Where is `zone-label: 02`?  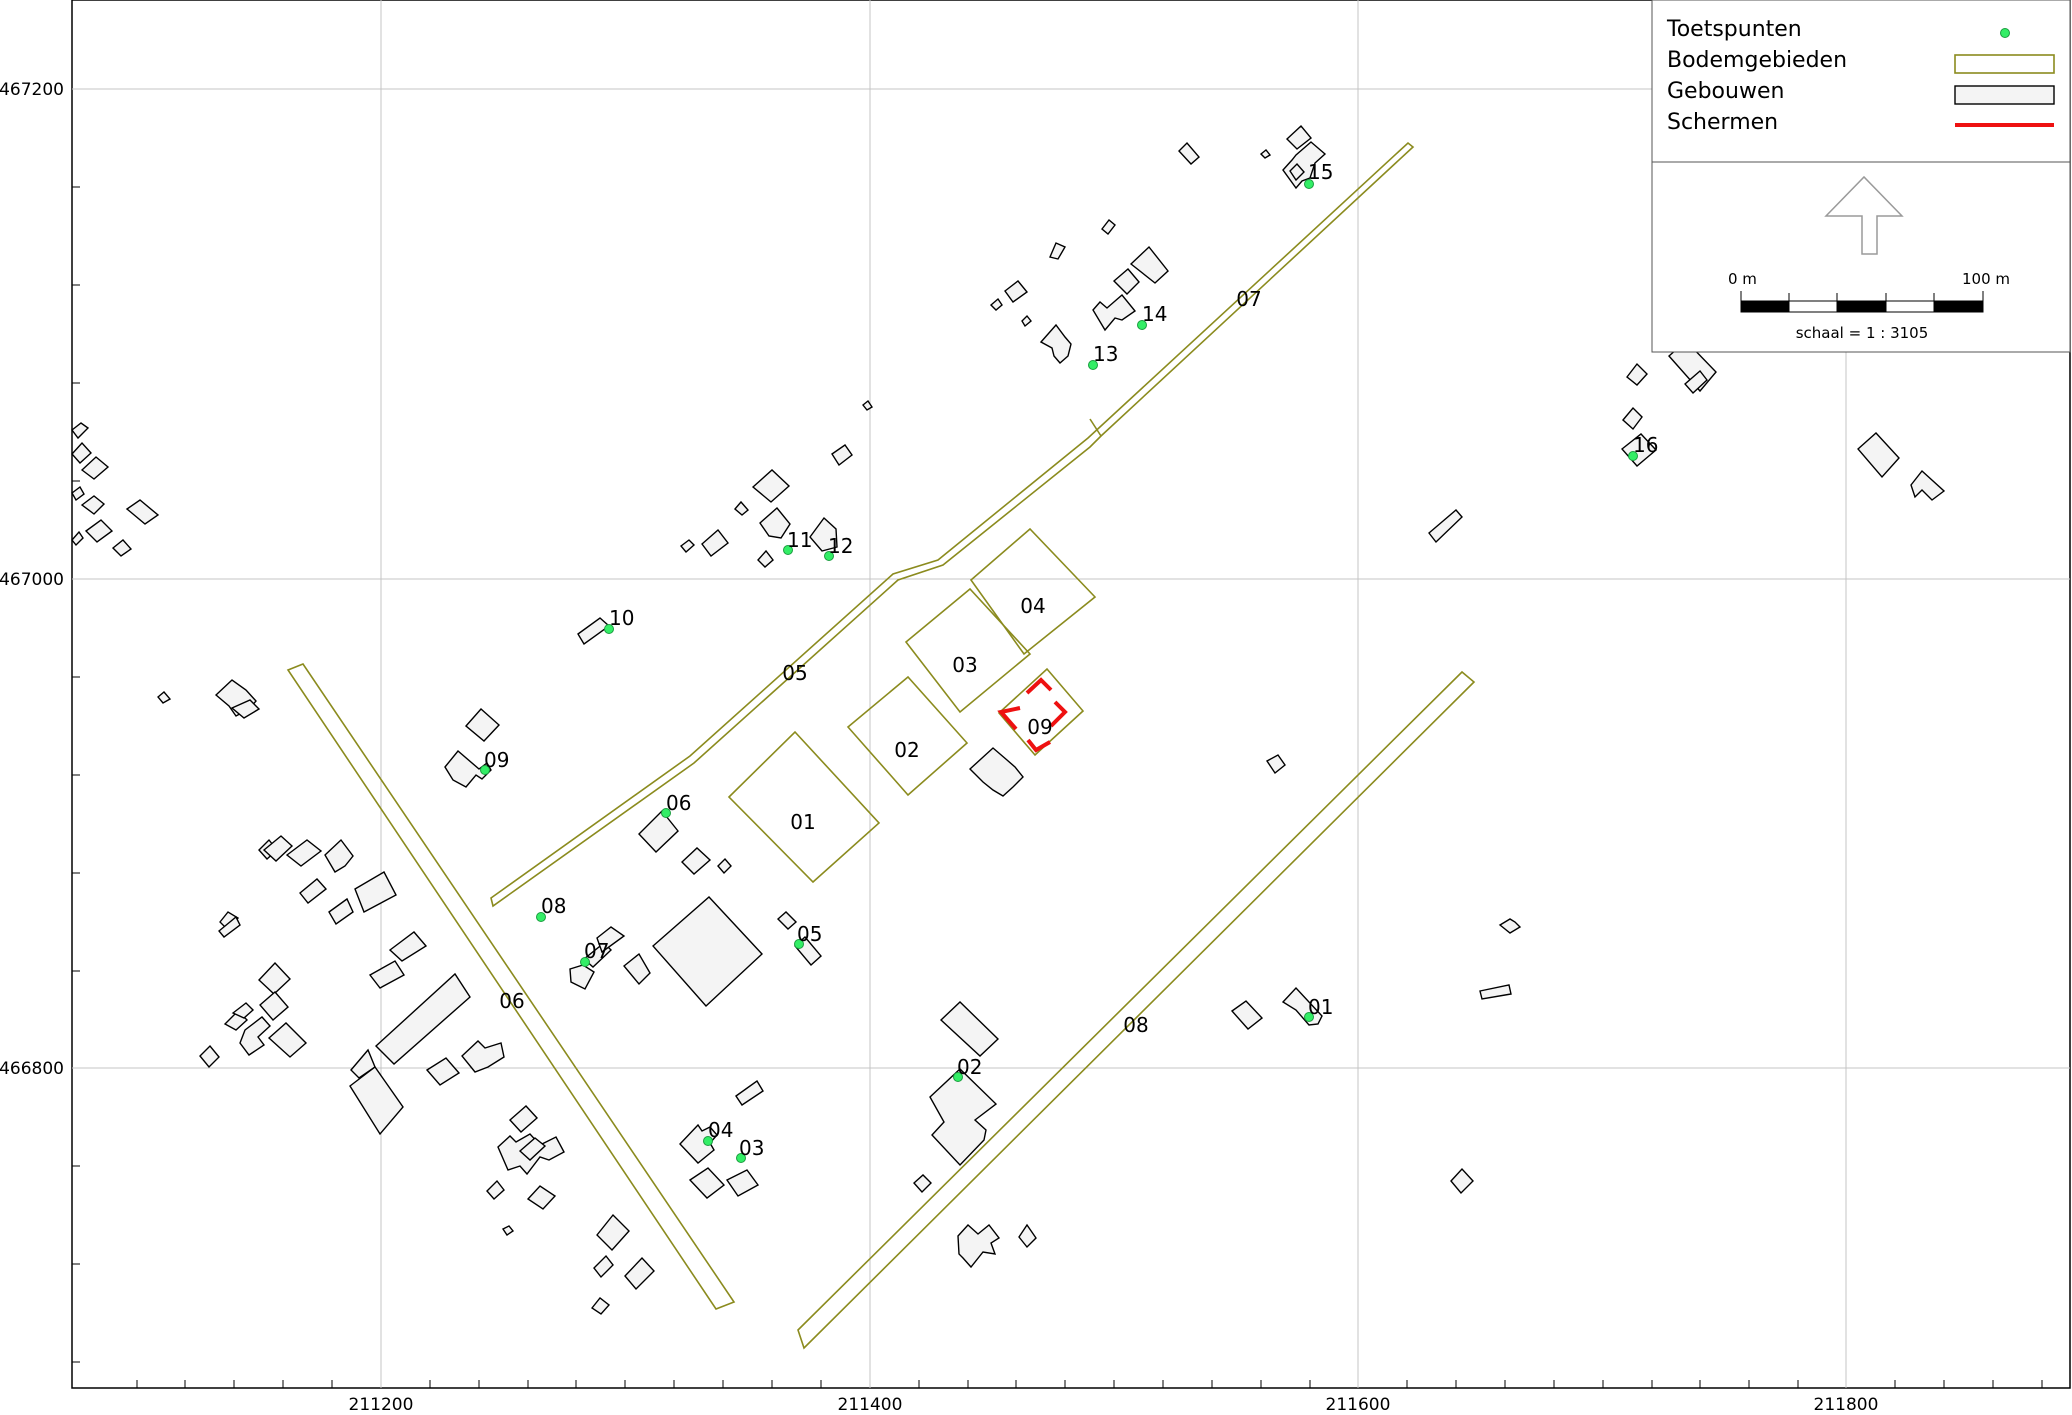 zone-label: 02 is located at coordinates (906, 750).